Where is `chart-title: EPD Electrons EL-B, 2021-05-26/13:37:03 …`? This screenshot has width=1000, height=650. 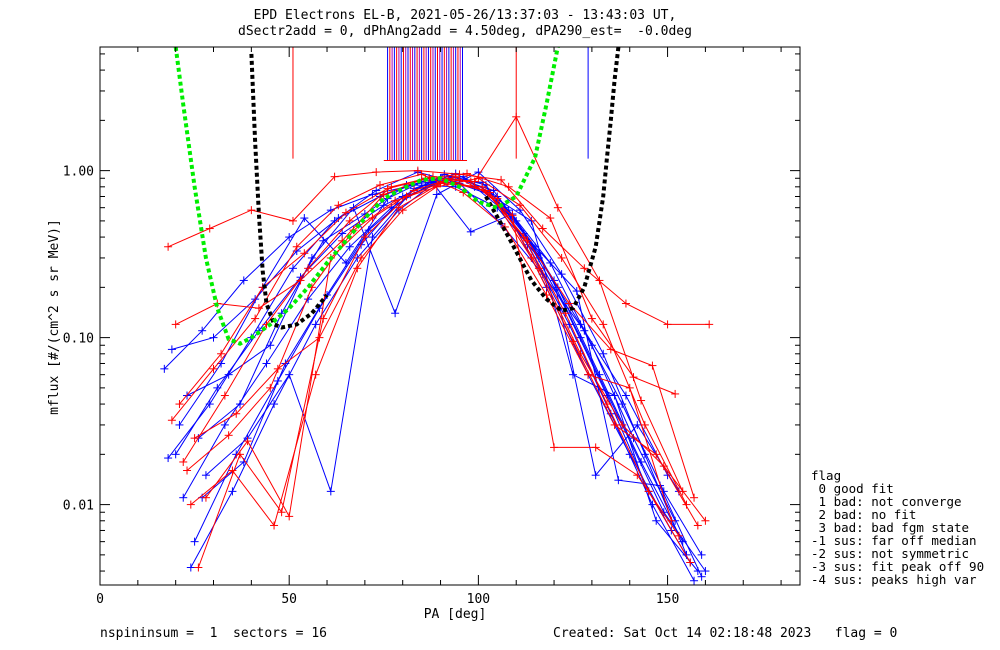
chart-title: EPD Electrons EL-B, 2021-05-26/13:37:03 … is located at coordinates (465, 15).